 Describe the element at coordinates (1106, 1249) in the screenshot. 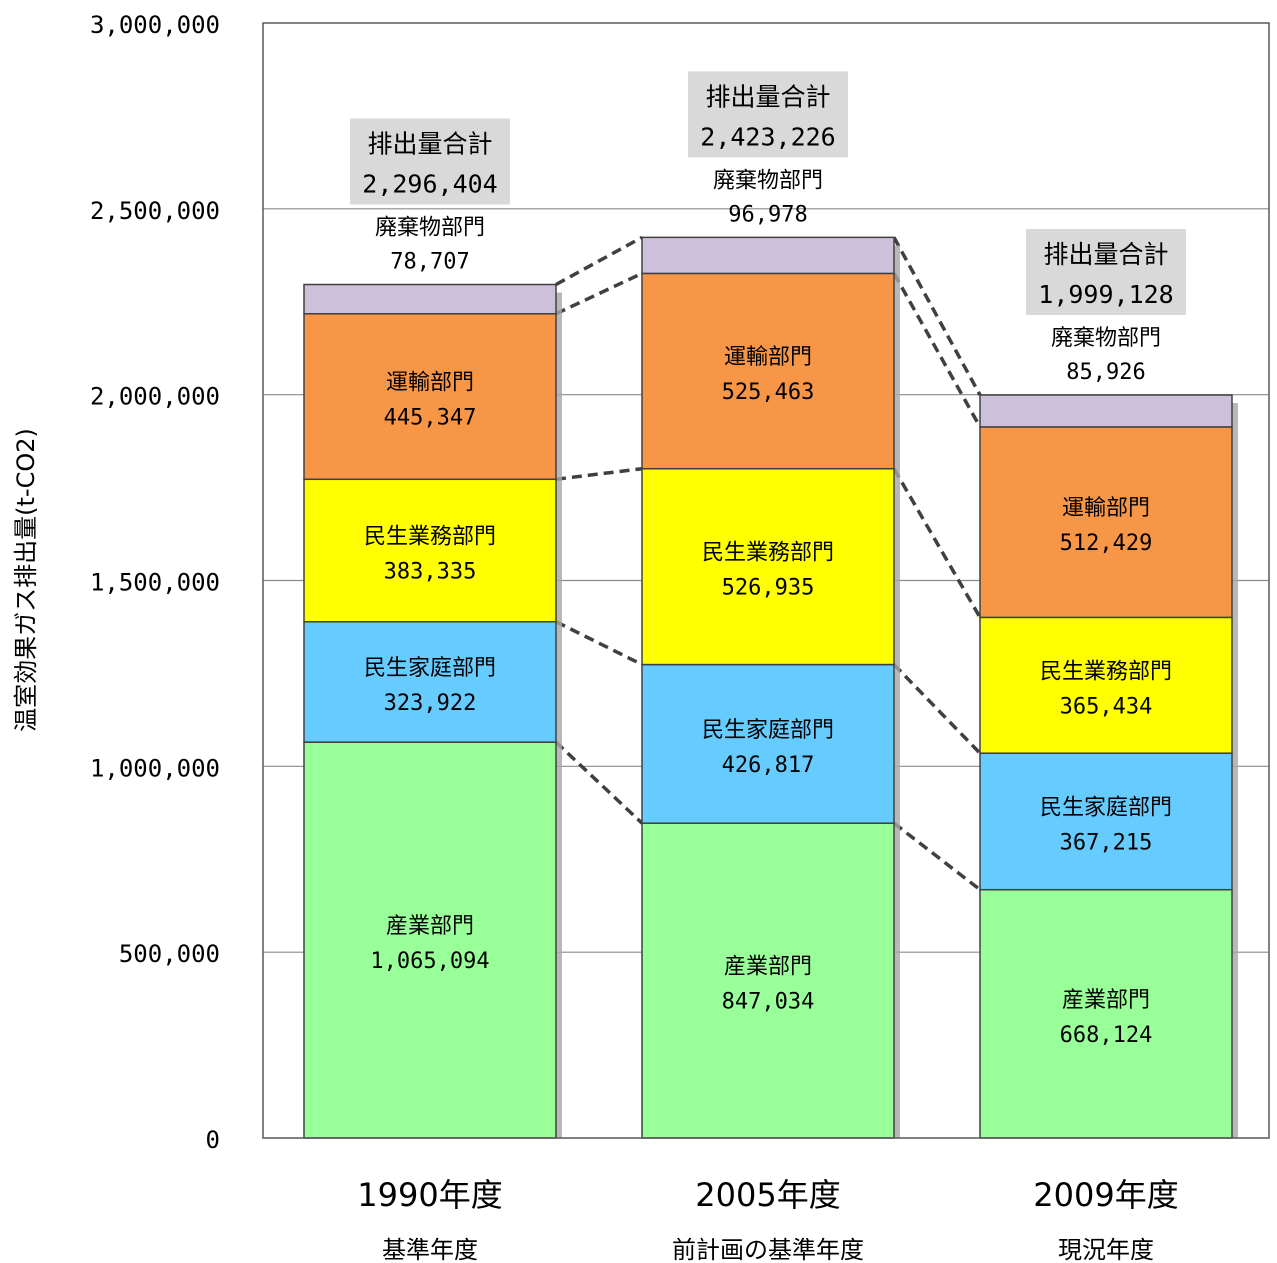

I see `category-sublabel: 現況年度` at that location.